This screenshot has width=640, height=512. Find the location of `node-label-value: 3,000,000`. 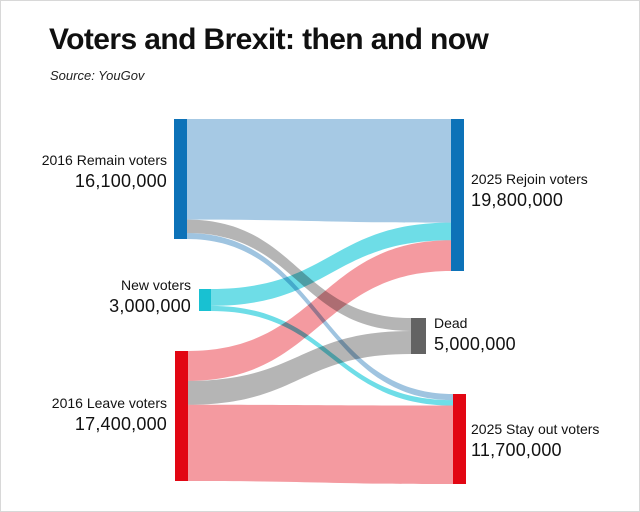

node-label-value: 3,000,000 is located at coordinates (150, 305).